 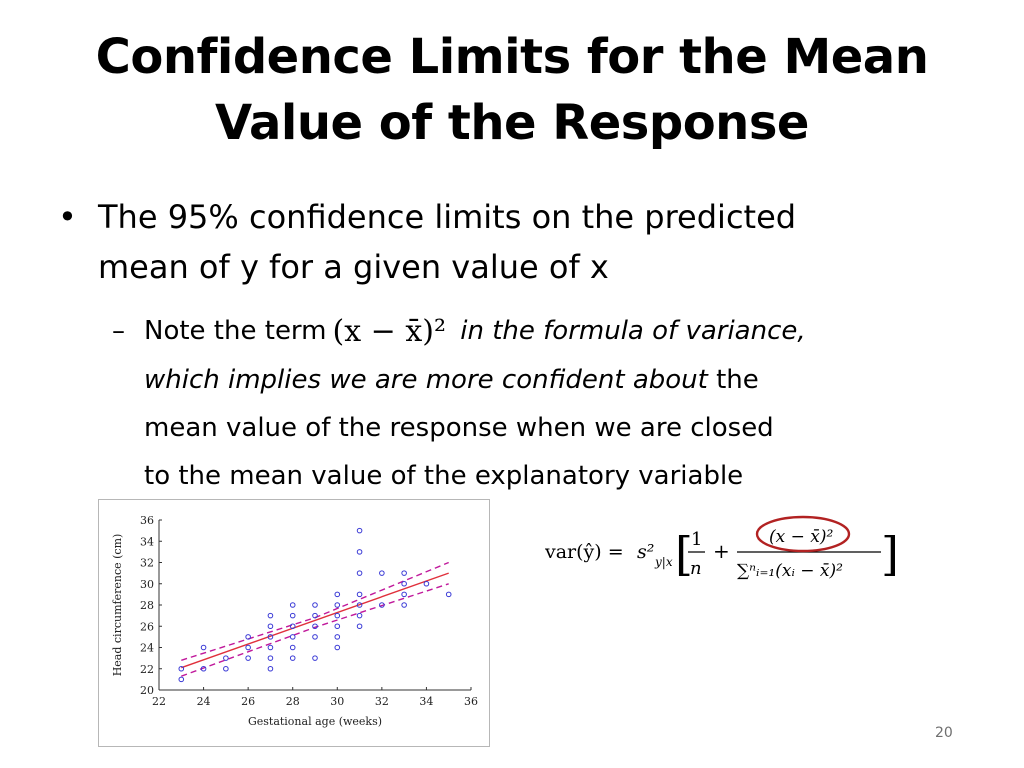 What do you see at coordinates (663, 562) in the screenshot?
I see `formula-coeff-sub: y|x` at bounding box center [663, 562].